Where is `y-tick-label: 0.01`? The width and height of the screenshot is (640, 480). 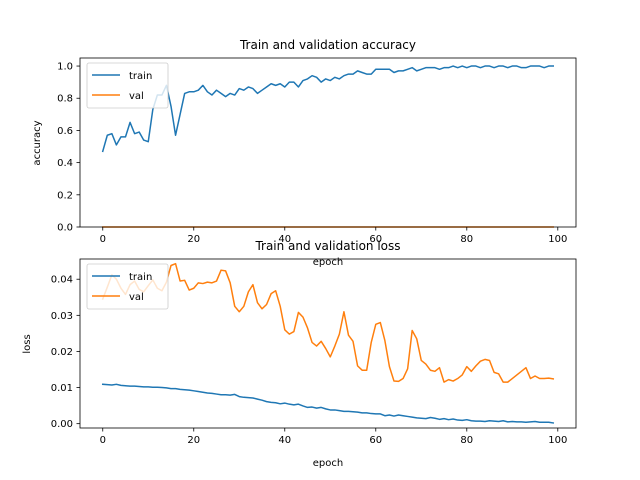 y-tick-label: 0.01 is located at coordinates (62, 388).